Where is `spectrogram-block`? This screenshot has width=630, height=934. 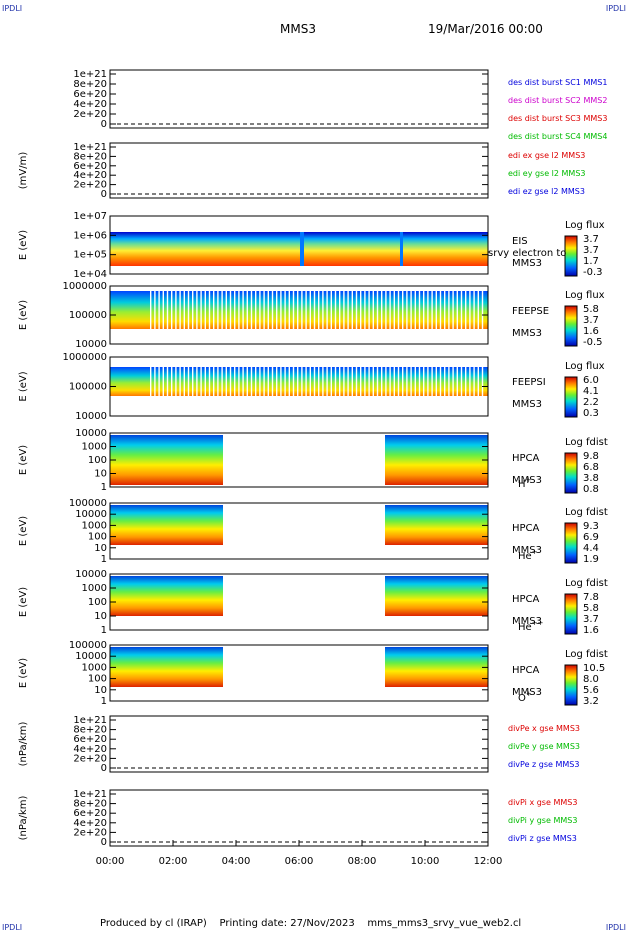 spectrogram-block is located at coordinates (166, 596).